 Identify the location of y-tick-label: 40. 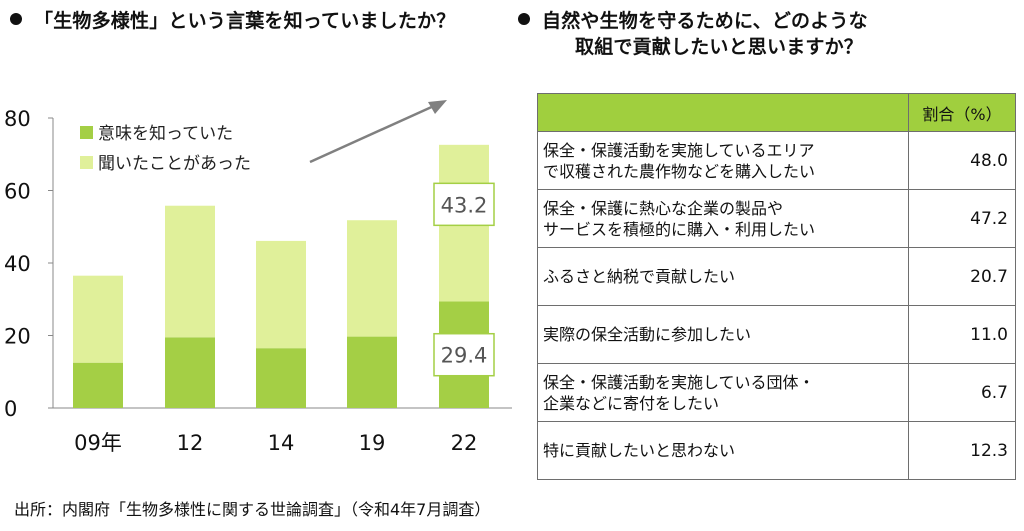
(17, 264).